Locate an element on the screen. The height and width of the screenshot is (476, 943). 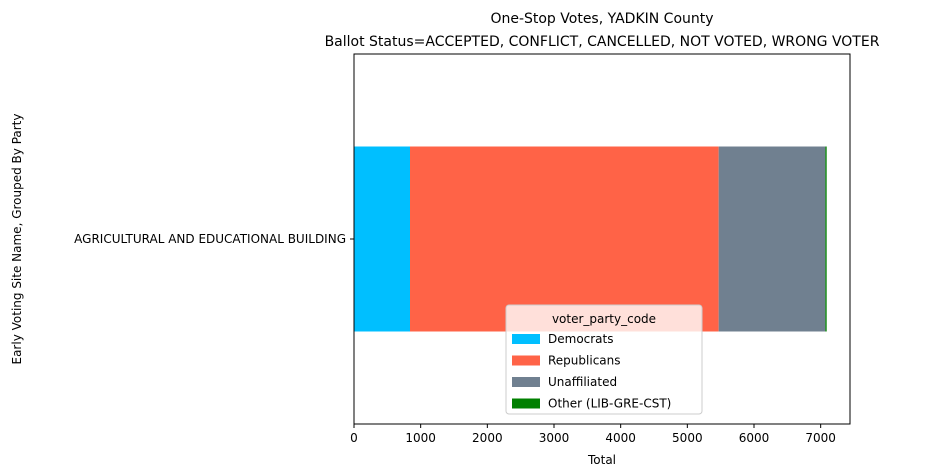
legend-label: Unaffiliated is located at coordinates (582, 382).